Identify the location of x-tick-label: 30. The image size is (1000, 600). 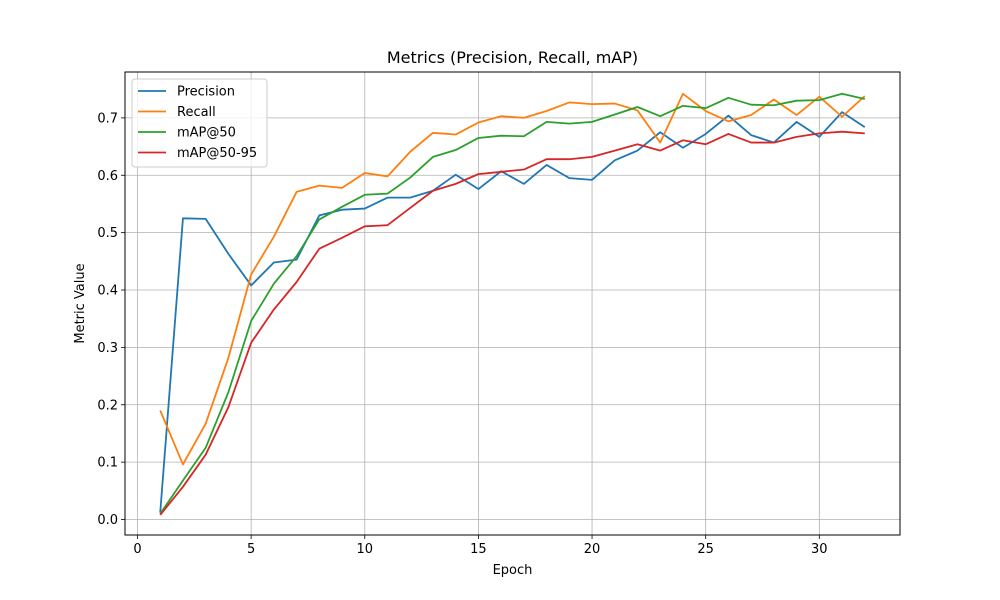
(819, 549).